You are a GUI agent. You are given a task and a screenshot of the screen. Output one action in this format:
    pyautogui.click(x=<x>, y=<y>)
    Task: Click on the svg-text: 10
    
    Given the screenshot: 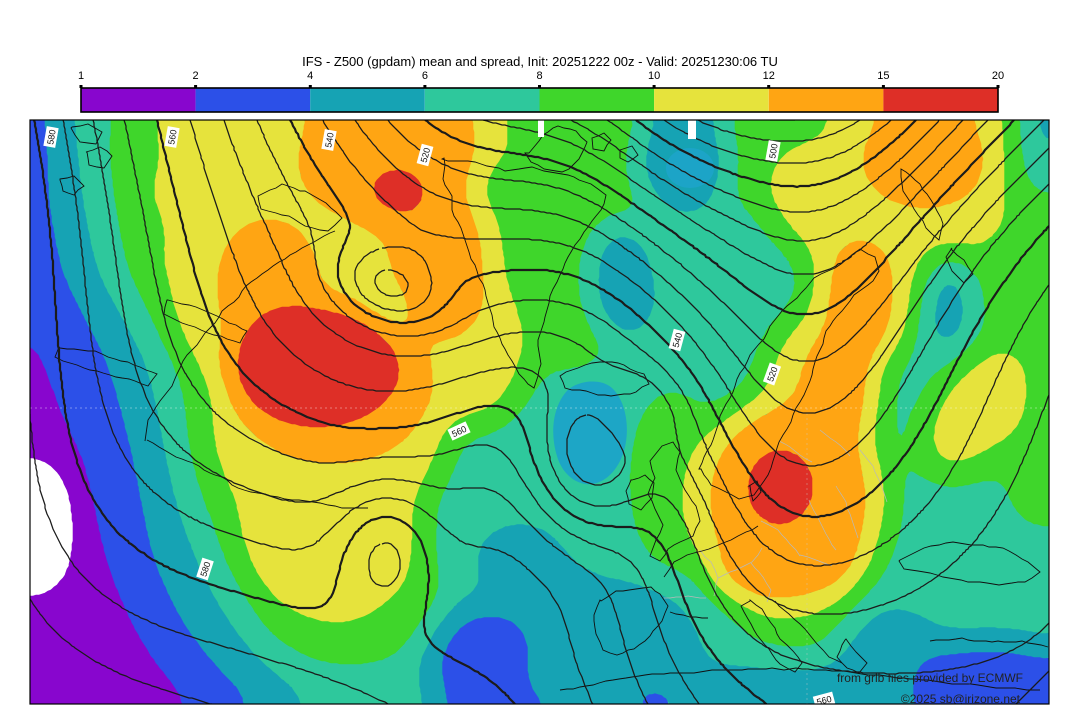 What is the action you would take?
    pyautogui.click(x=654, y=76)
    